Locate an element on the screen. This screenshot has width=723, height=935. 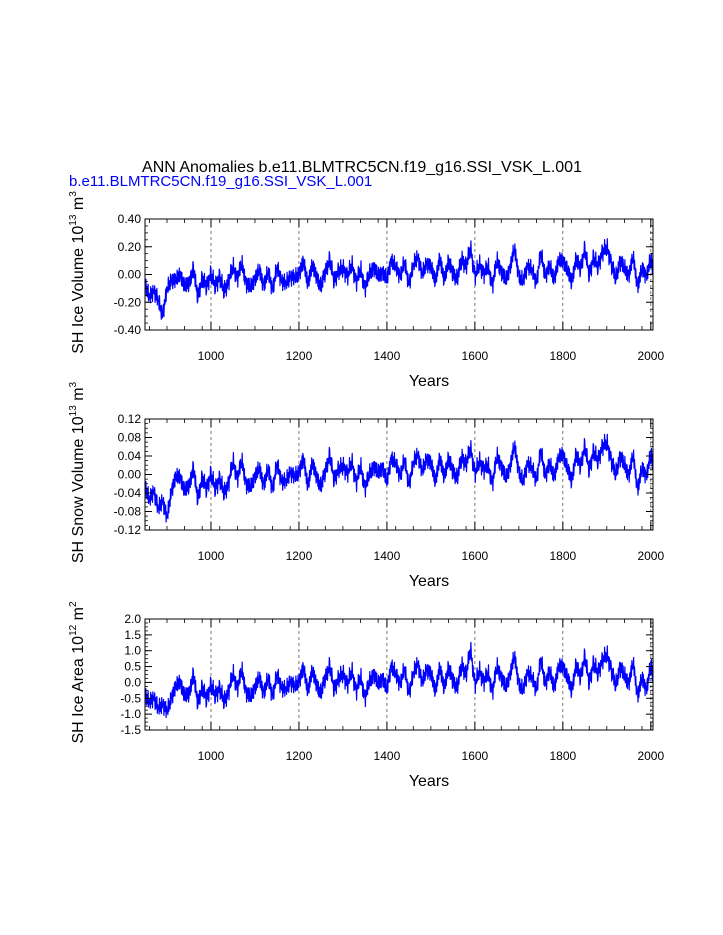
y-axis-label: SH Ice Area 1012 m2 is located at coordinates (77, 672).